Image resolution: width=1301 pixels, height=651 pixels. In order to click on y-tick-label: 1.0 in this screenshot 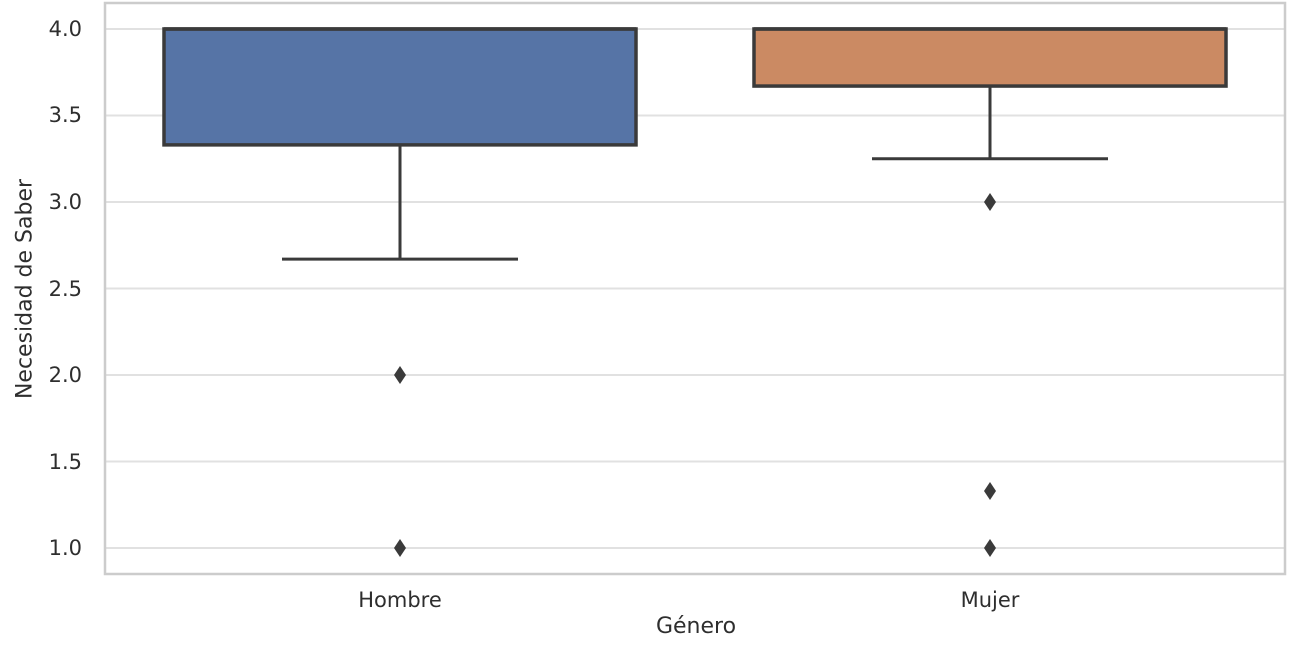, I will do `click(65, 548)`.